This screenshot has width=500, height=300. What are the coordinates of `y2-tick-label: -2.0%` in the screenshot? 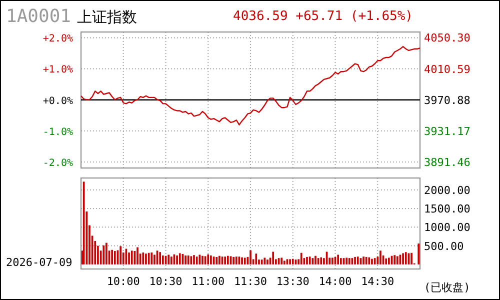 It's located at (57, 164).